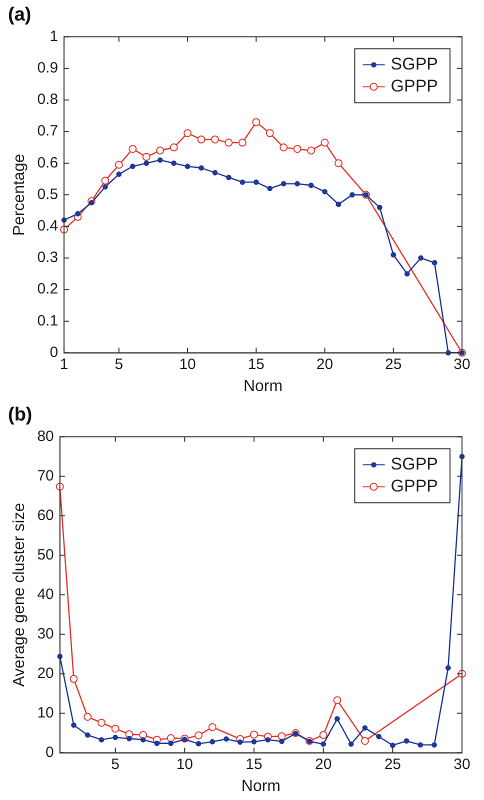  What do you see at coordinates (45, 594) in the screenshot?
I see `y-tick-label: 40` at bounding box center [45, 594].